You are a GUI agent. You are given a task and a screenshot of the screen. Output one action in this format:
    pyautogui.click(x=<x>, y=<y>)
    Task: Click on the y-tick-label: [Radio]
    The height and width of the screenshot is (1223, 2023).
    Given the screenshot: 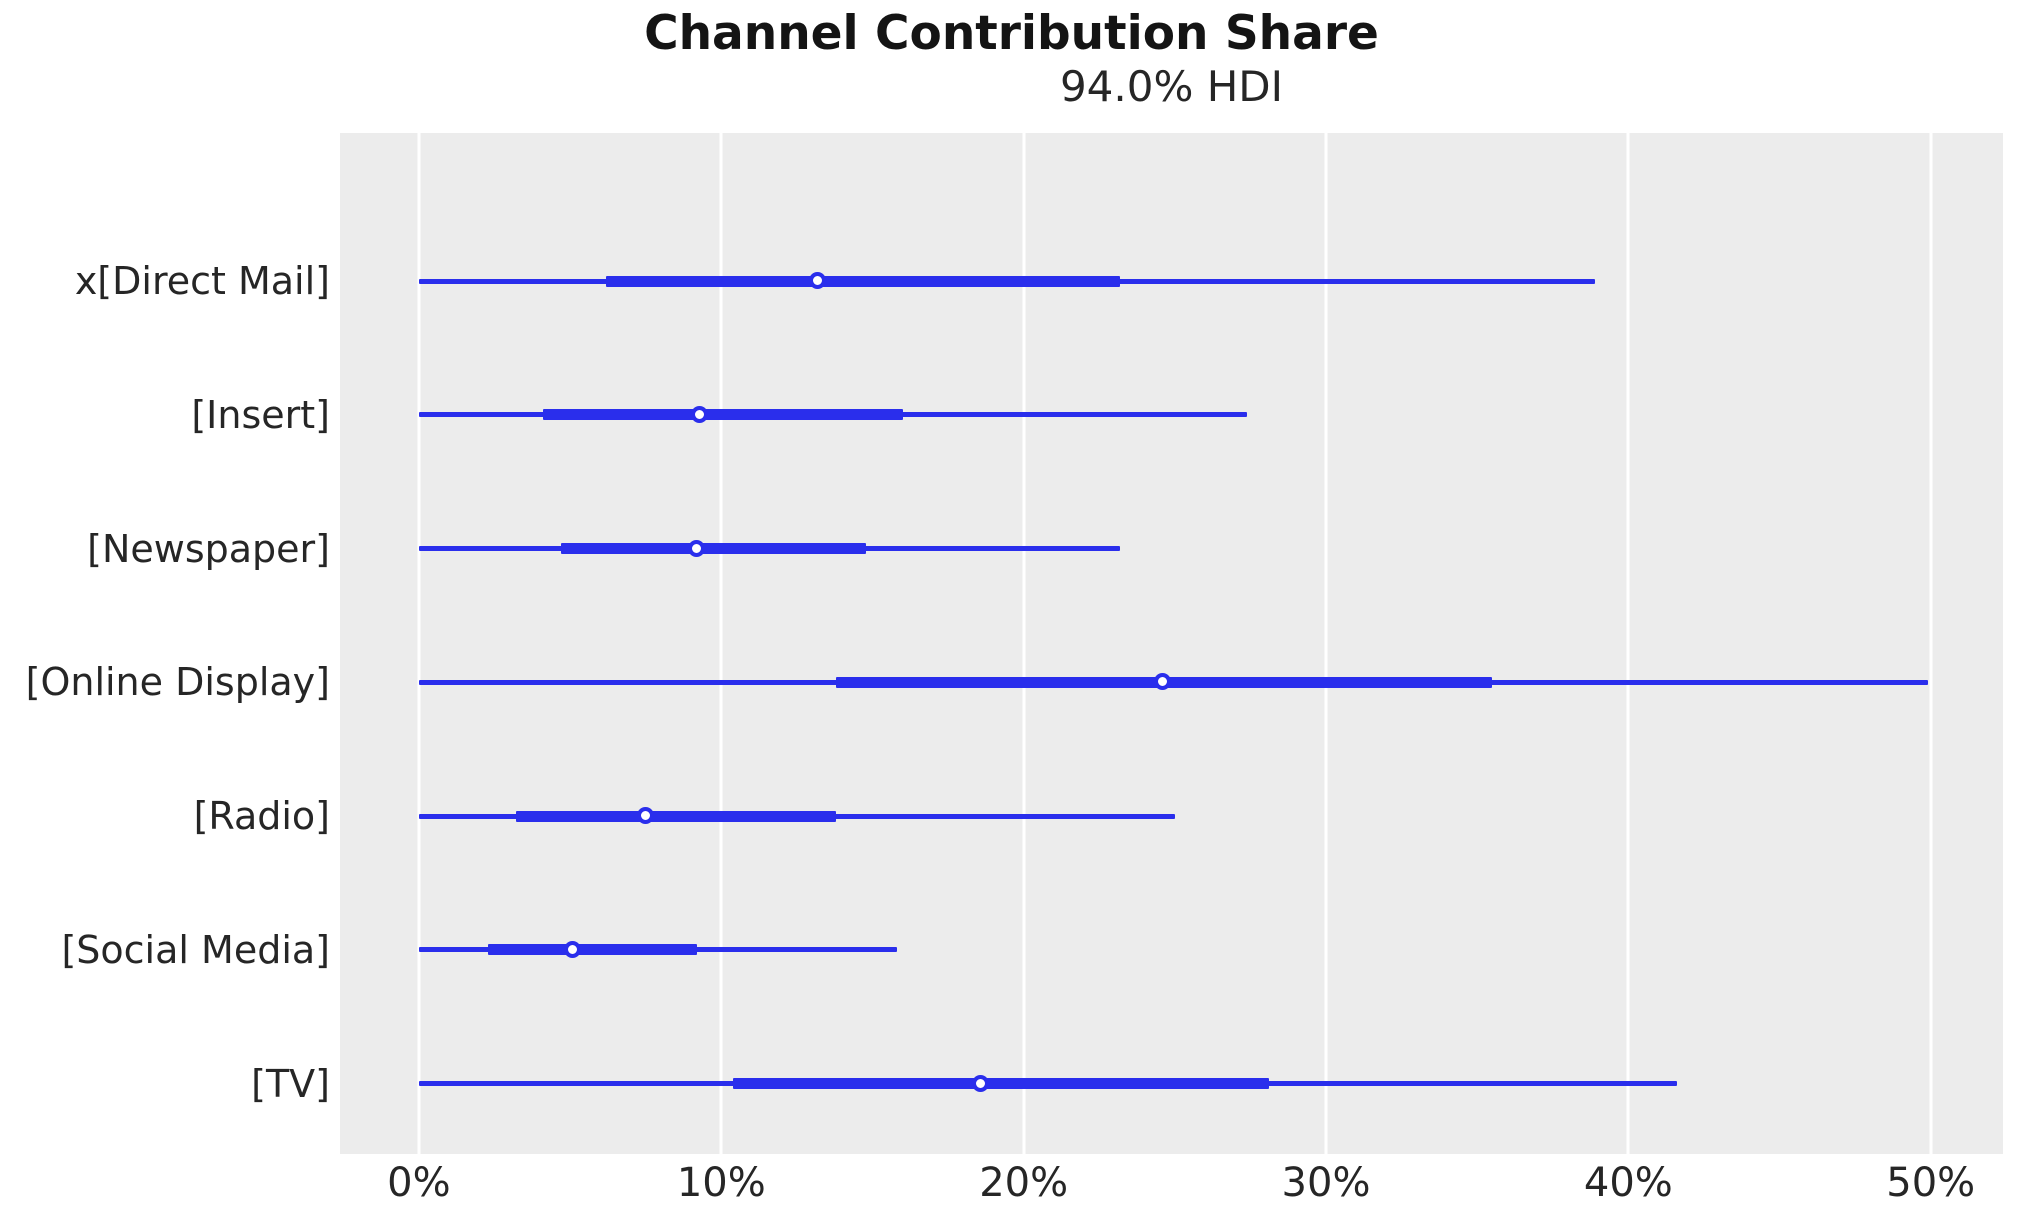 What is the action you would take?
    pyautogui.click(x=261, y=816)
    